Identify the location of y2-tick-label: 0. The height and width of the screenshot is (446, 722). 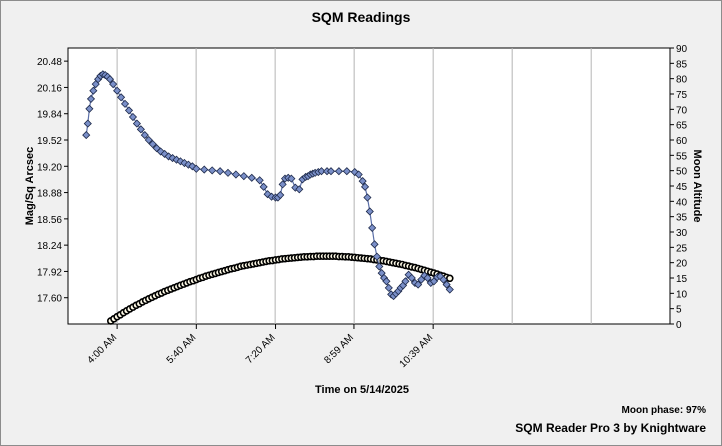
(679, 325).